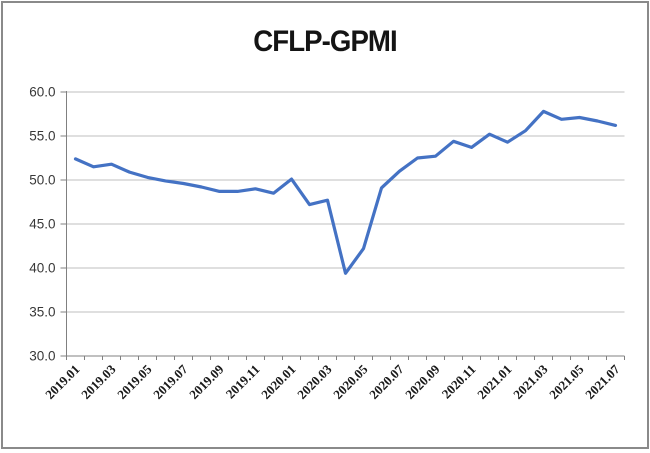  What do you see at coordinates (42, 268) in the screenshot?
I see `y-tick-label: 40.0` at bounding box center [42, 268].